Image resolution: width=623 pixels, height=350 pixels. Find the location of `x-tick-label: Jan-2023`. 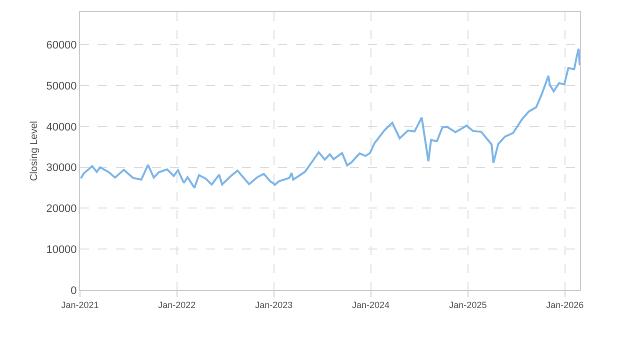

x-tick-label: Jan-2023 is located at coordinates (274, 305).